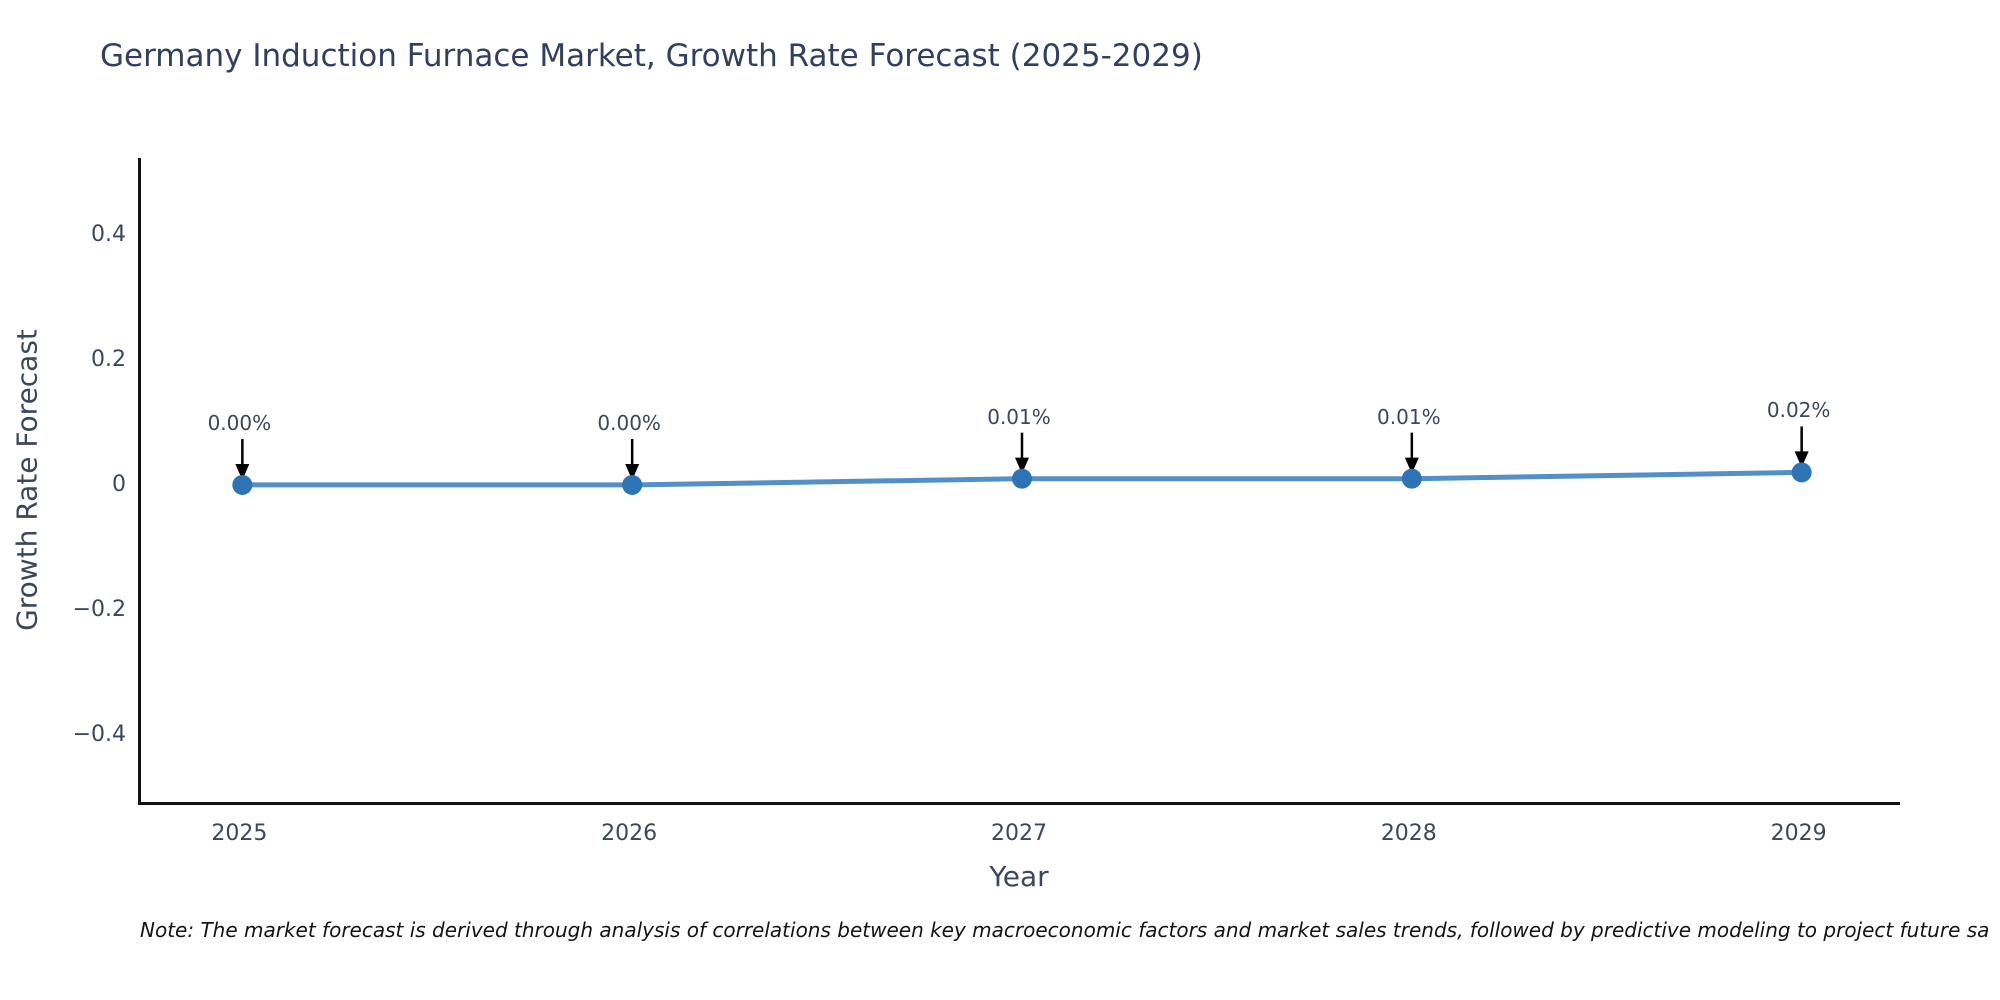 Image resolution: width=2000 pixels, height=1000 pixels. Describe the element at coordinates (99, 734) in the screenshot. I see `y-tick-label: −0.4` at that location.